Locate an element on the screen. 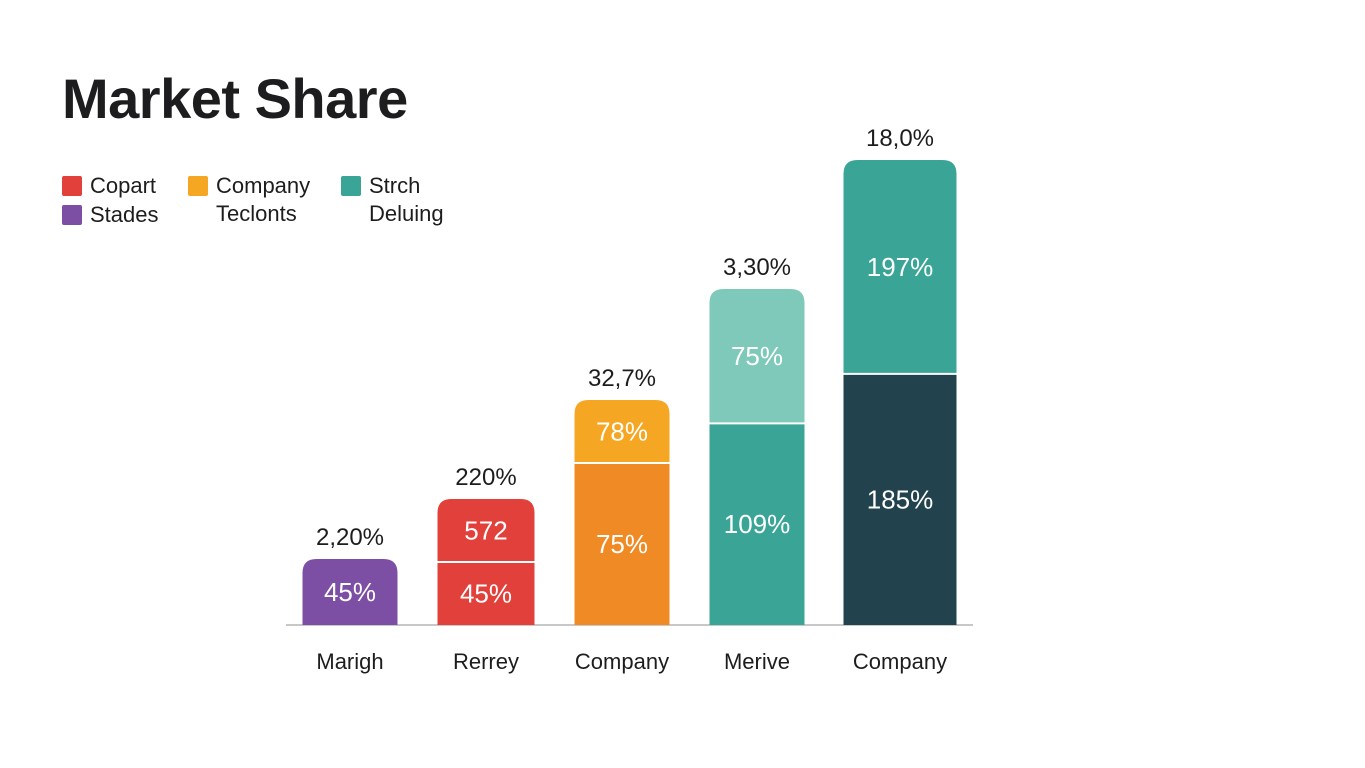 The image size is (1365, 768). x-tick-label-1: Marigh is located at coordinates (349, 661).